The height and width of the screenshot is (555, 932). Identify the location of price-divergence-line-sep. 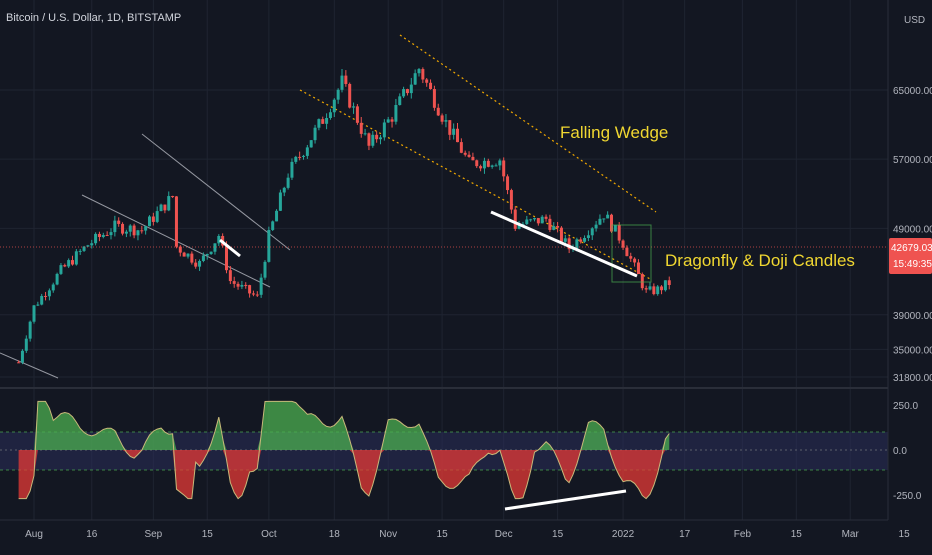
(230, 248).